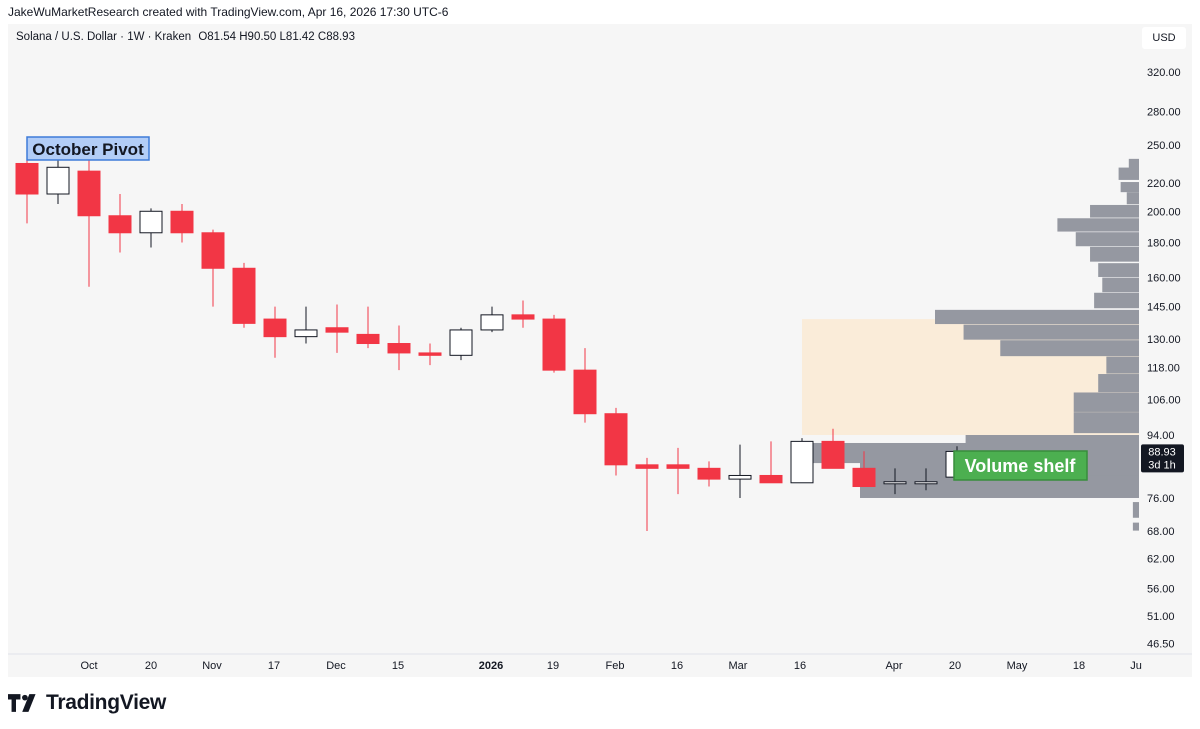  What do you see at coordinates (1164, 243) in the screenshot?
I see `y-axis-tick-label: 180.00` at bounding box center [1164, 243].